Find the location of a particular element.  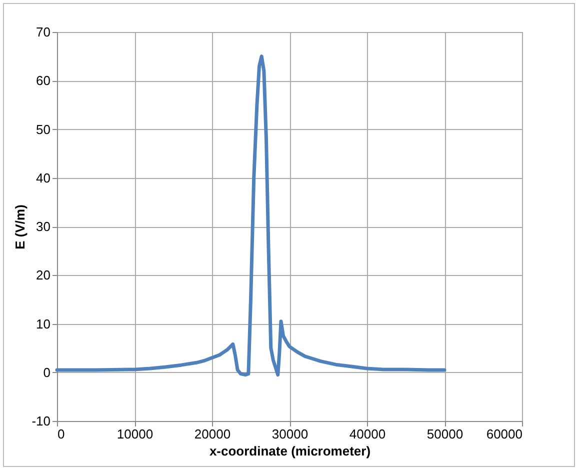

y-tick-label: 60 is located at coordinates (43, 80).